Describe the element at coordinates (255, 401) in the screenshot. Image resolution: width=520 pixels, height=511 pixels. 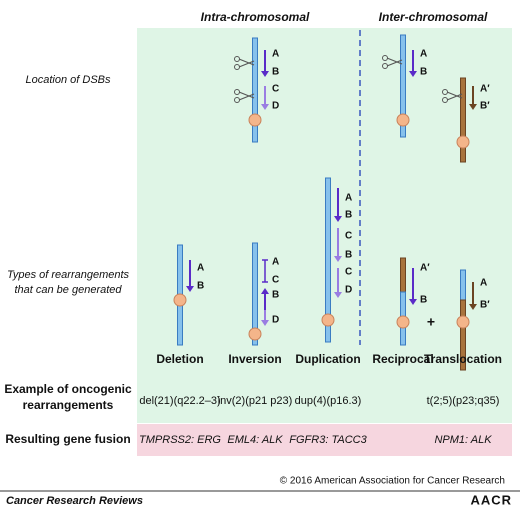
I see `example: inv(2)(p21 p23)` at that location.